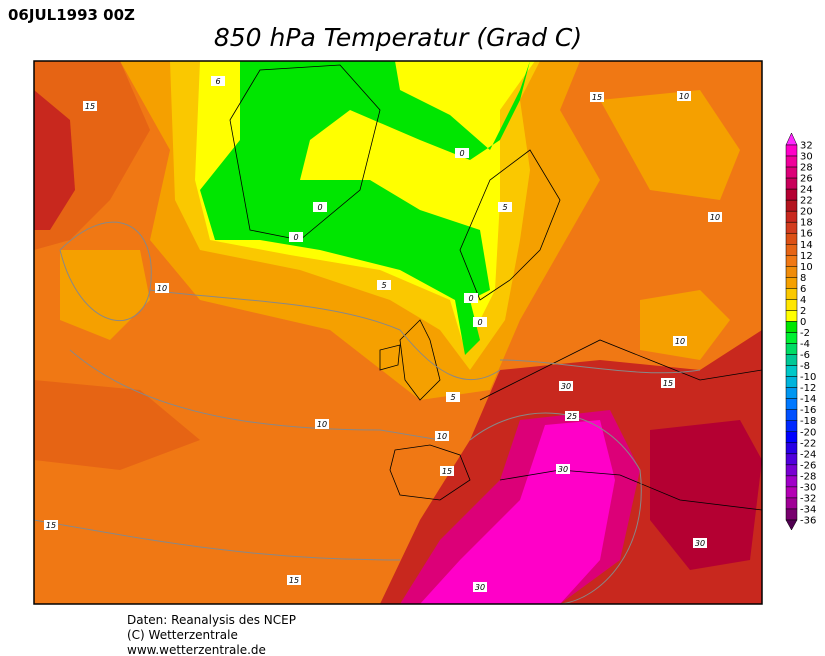  I want to click on footer-line: www.wetterzentrale.de, so click(196, 649).